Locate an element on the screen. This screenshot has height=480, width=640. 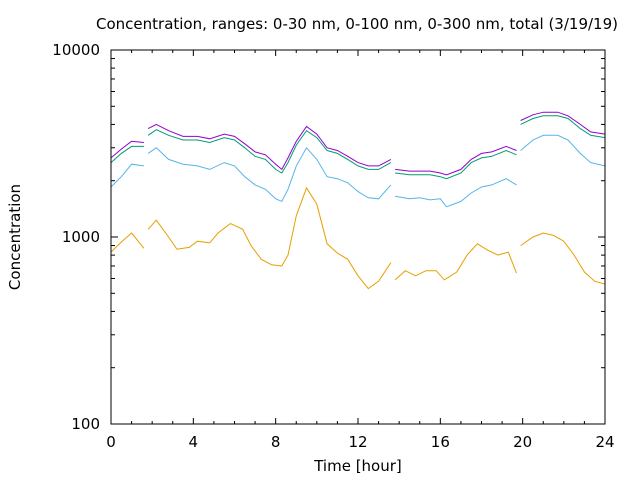
x-tick-label: 12 is located at coordinates (357, 442).